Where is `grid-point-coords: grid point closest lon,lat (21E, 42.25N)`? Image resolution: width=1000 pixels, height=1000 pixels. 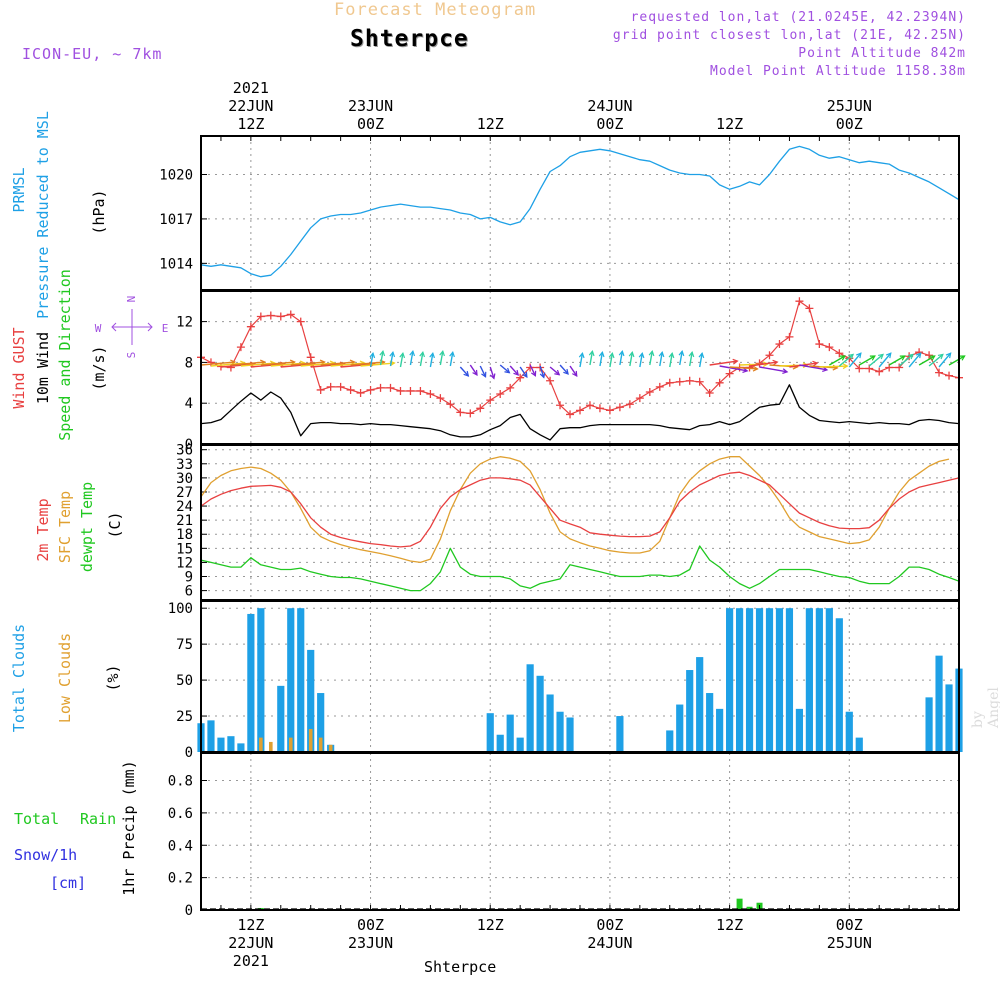
grid-point-coords: grid point closest lon,lat (21E, 42.25N) is located at coordinates (789, 35).